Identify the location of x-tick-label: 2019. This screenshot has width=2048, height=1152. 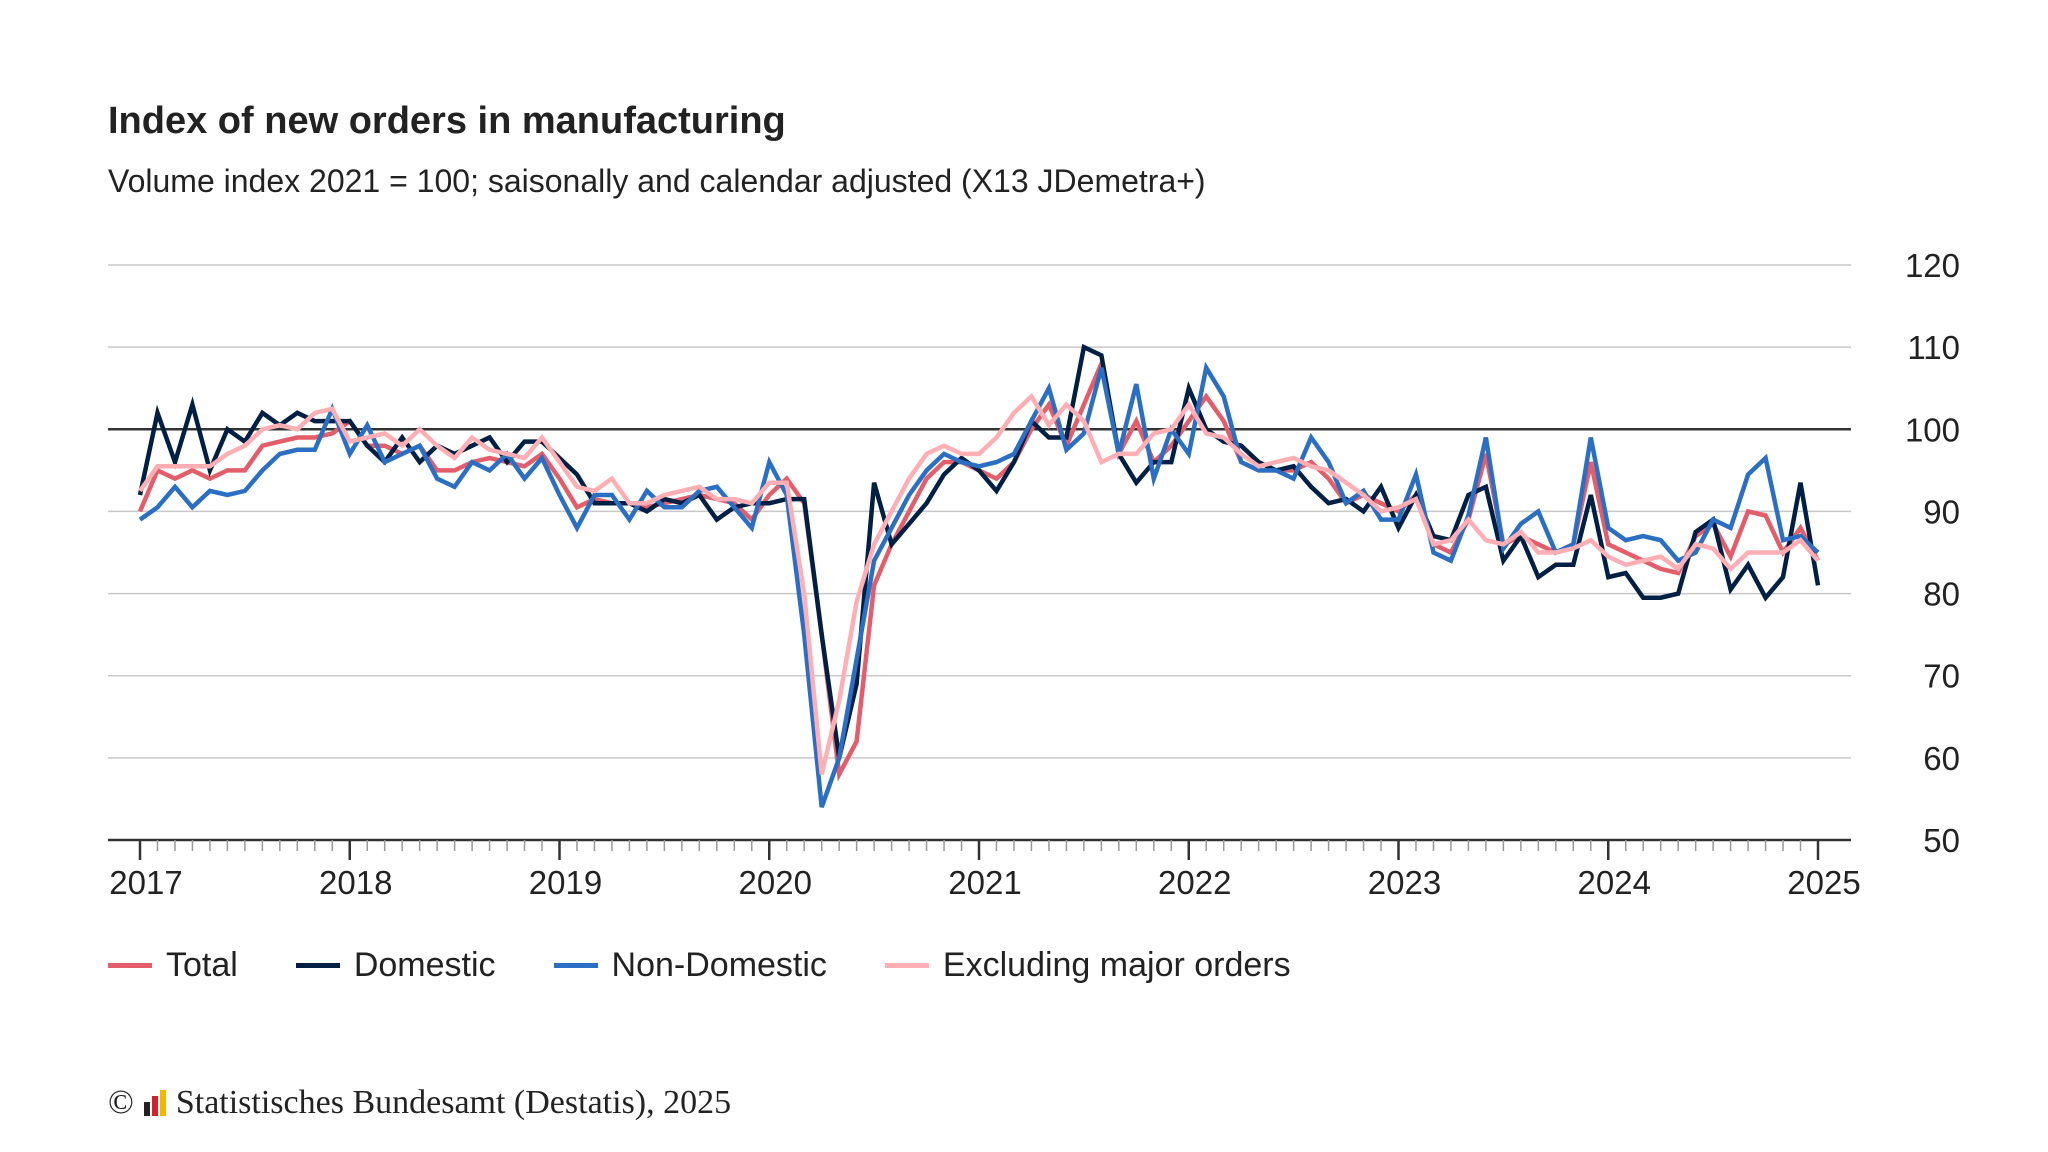
(565, 882).